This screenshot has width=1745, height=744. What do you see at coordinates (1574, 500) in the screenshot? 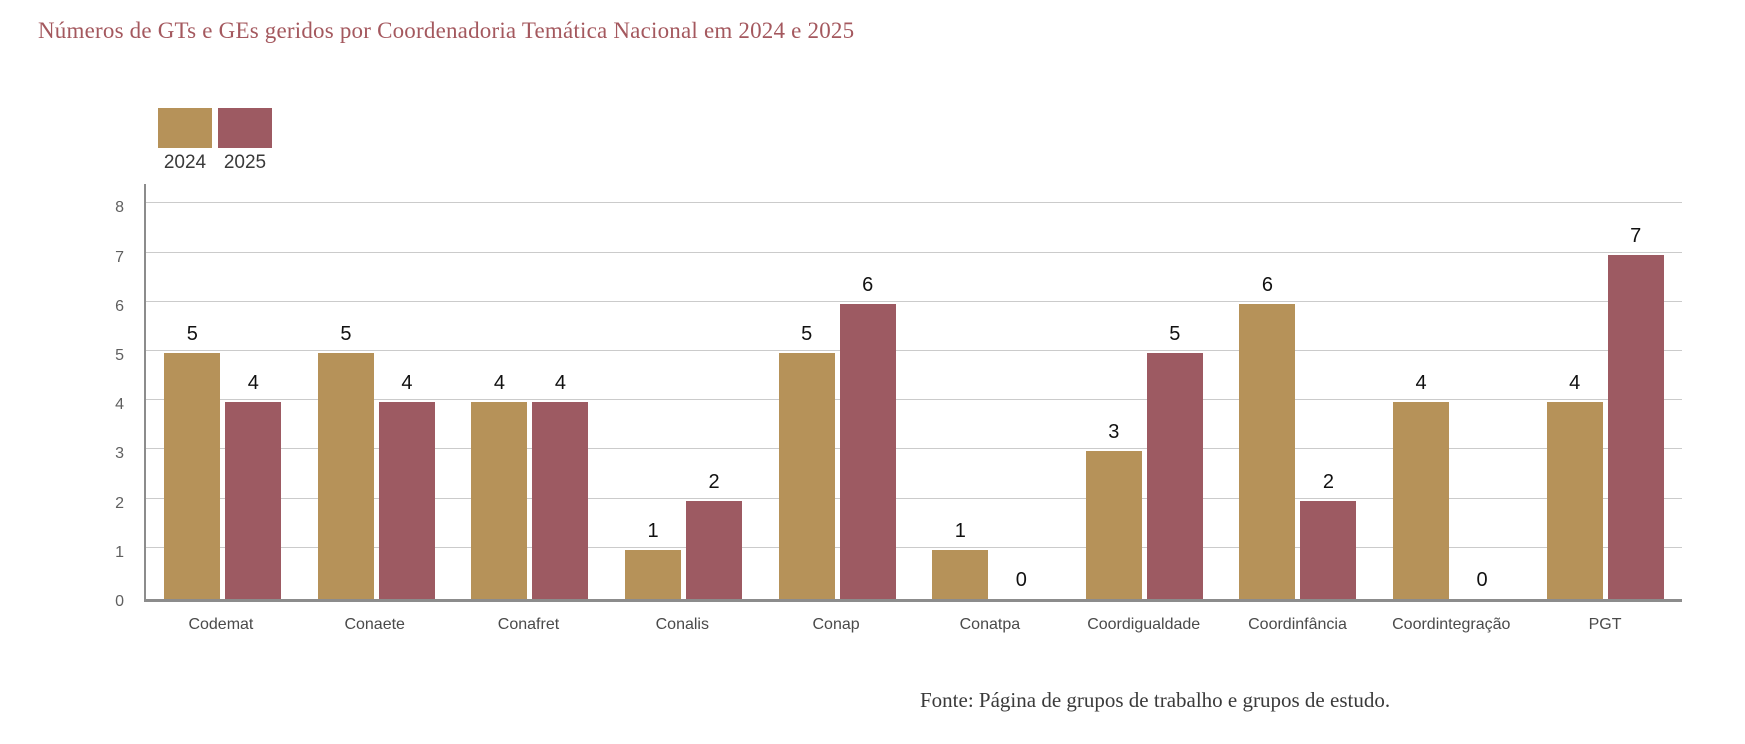
I see `bar-2024-pgt` at bounding box center [1574, 500].